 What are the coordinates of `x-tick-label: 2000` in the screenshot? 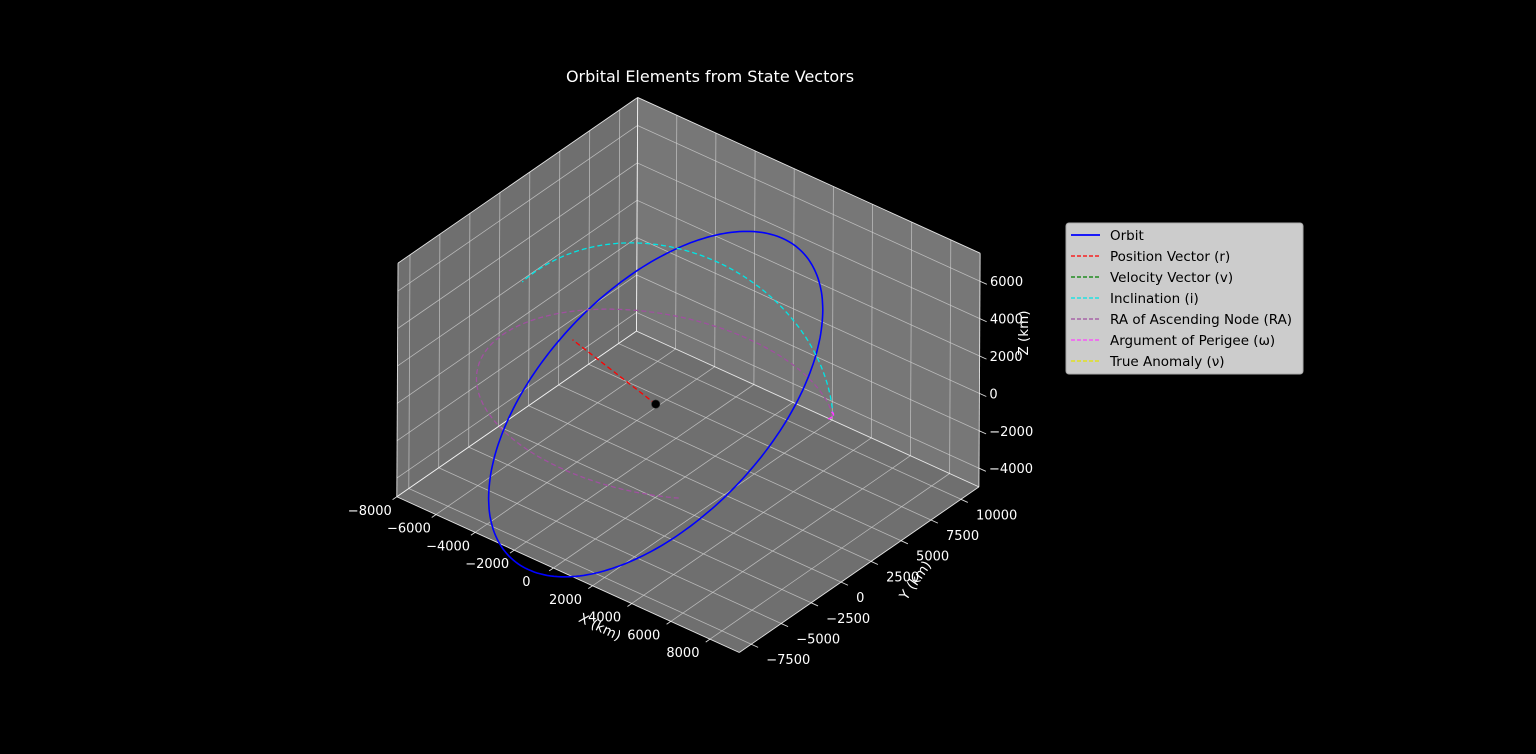 It's located at (565, 600).